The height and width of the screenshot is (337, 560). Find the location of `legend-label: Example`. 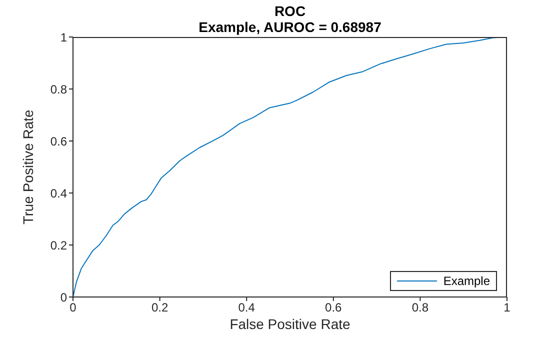

legend-label: Example is located at coordinates (466, 281).